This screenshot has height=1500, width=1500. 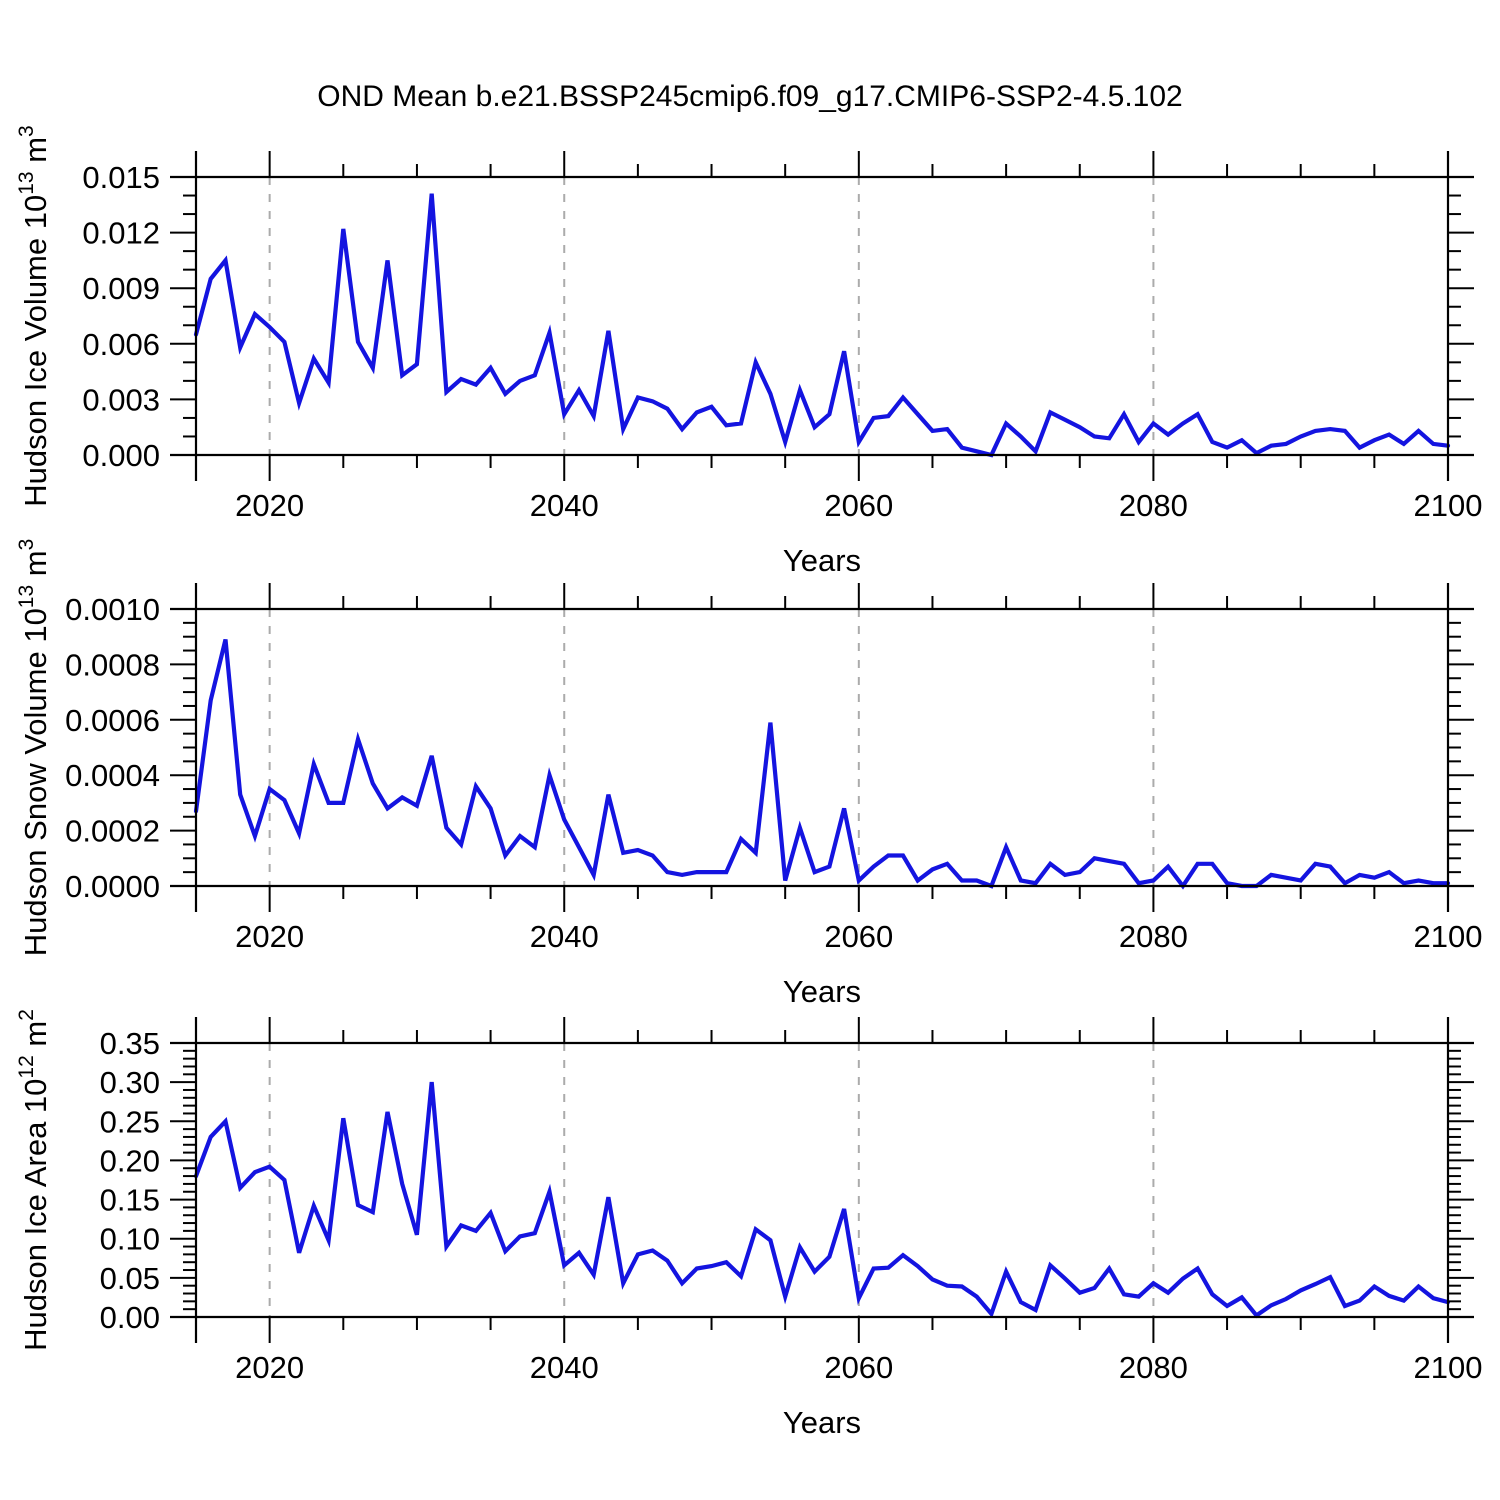 What do you see at coordinates (130, 1043) in the screenshot?
I see `y-tick-label: 0.35` at bounding box center [130, 1043].